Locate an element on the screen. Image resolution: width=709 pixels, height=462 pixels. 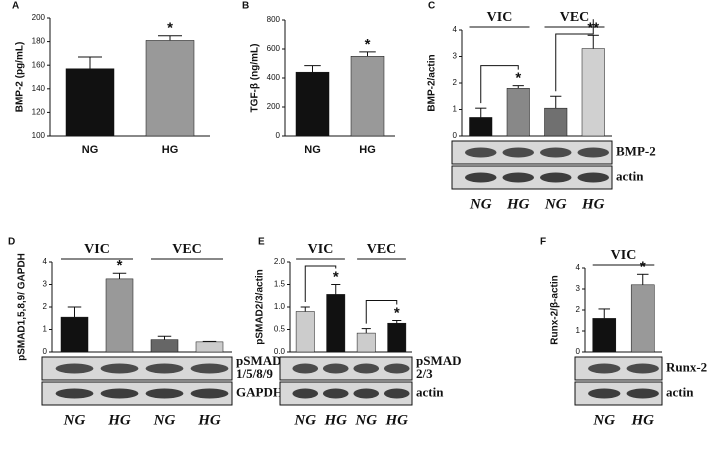
y-tick-label: 800 is located at coordinates (274, 19).